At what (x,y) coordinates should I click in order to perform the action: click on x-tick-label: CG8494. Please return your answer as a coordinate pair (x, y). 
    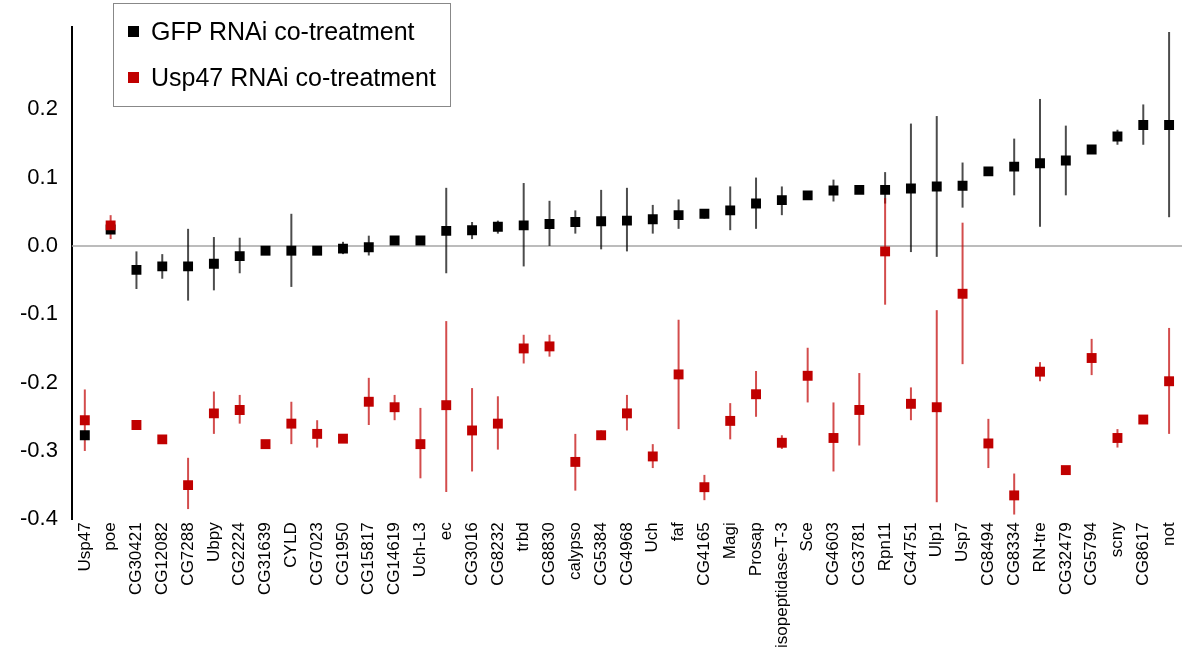
    Looking at the image, I should click on (988, 554).